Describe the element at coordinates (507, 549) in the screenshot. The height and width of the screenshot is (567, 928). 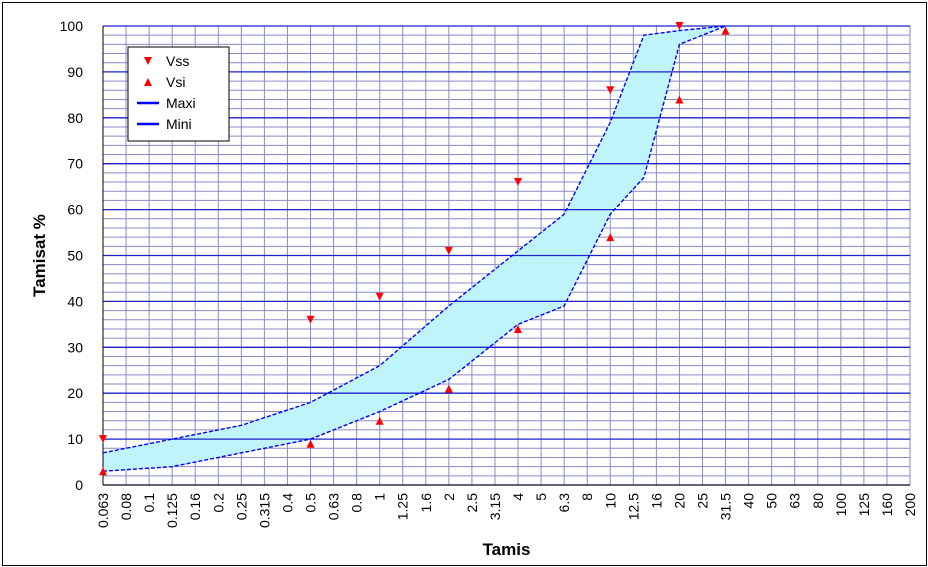
I see `x-axis-title: Tamis` at that location.